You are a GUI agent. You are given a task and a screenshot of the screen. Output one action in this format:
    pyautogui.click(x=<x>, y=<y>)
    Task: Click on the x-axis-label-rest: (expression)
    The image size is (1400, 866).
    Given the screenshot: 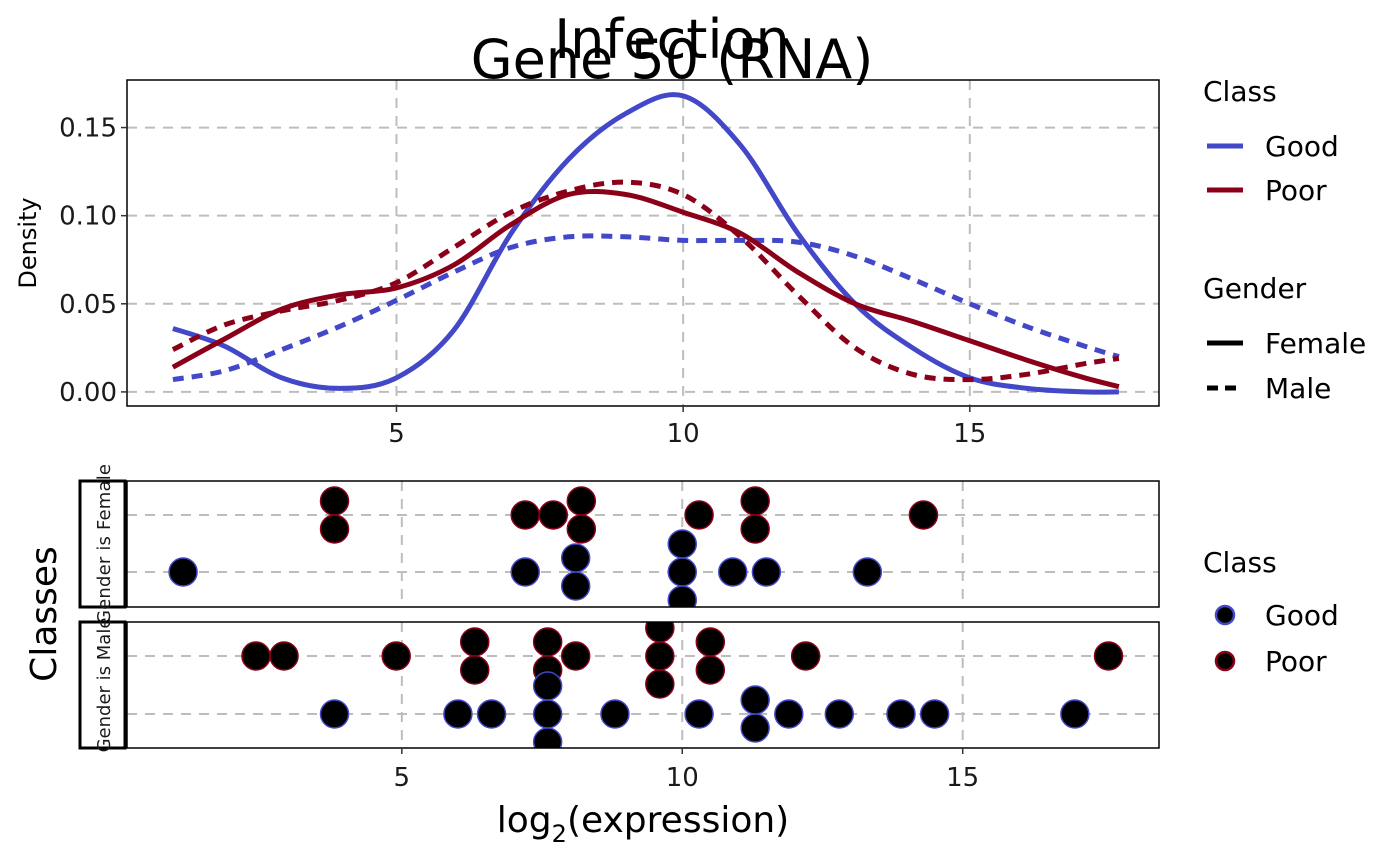 What is the action you would take?
    pyautogui.click(x=678, y=820)
    